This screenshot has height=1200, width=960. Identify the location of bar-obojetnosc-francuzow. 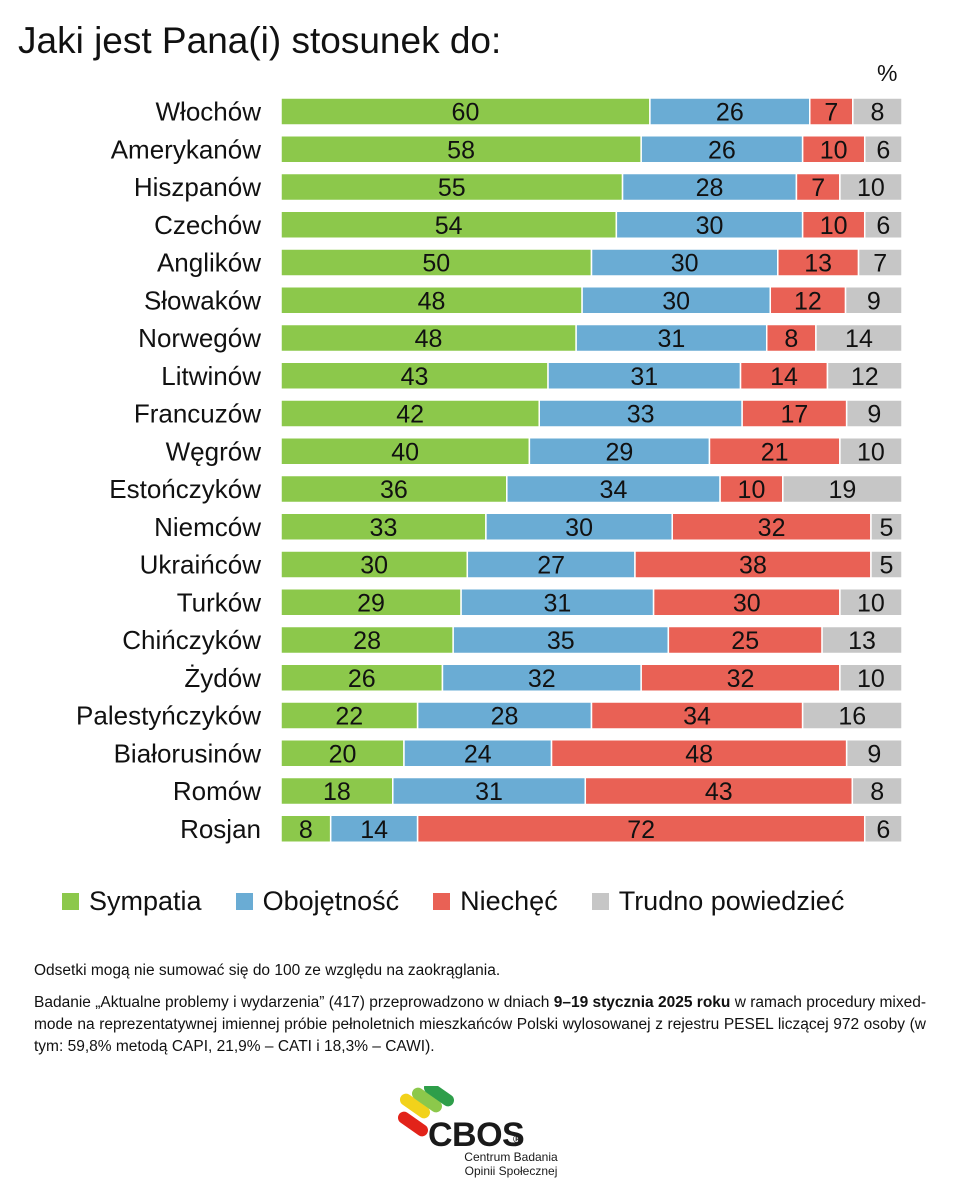
(640, 413).